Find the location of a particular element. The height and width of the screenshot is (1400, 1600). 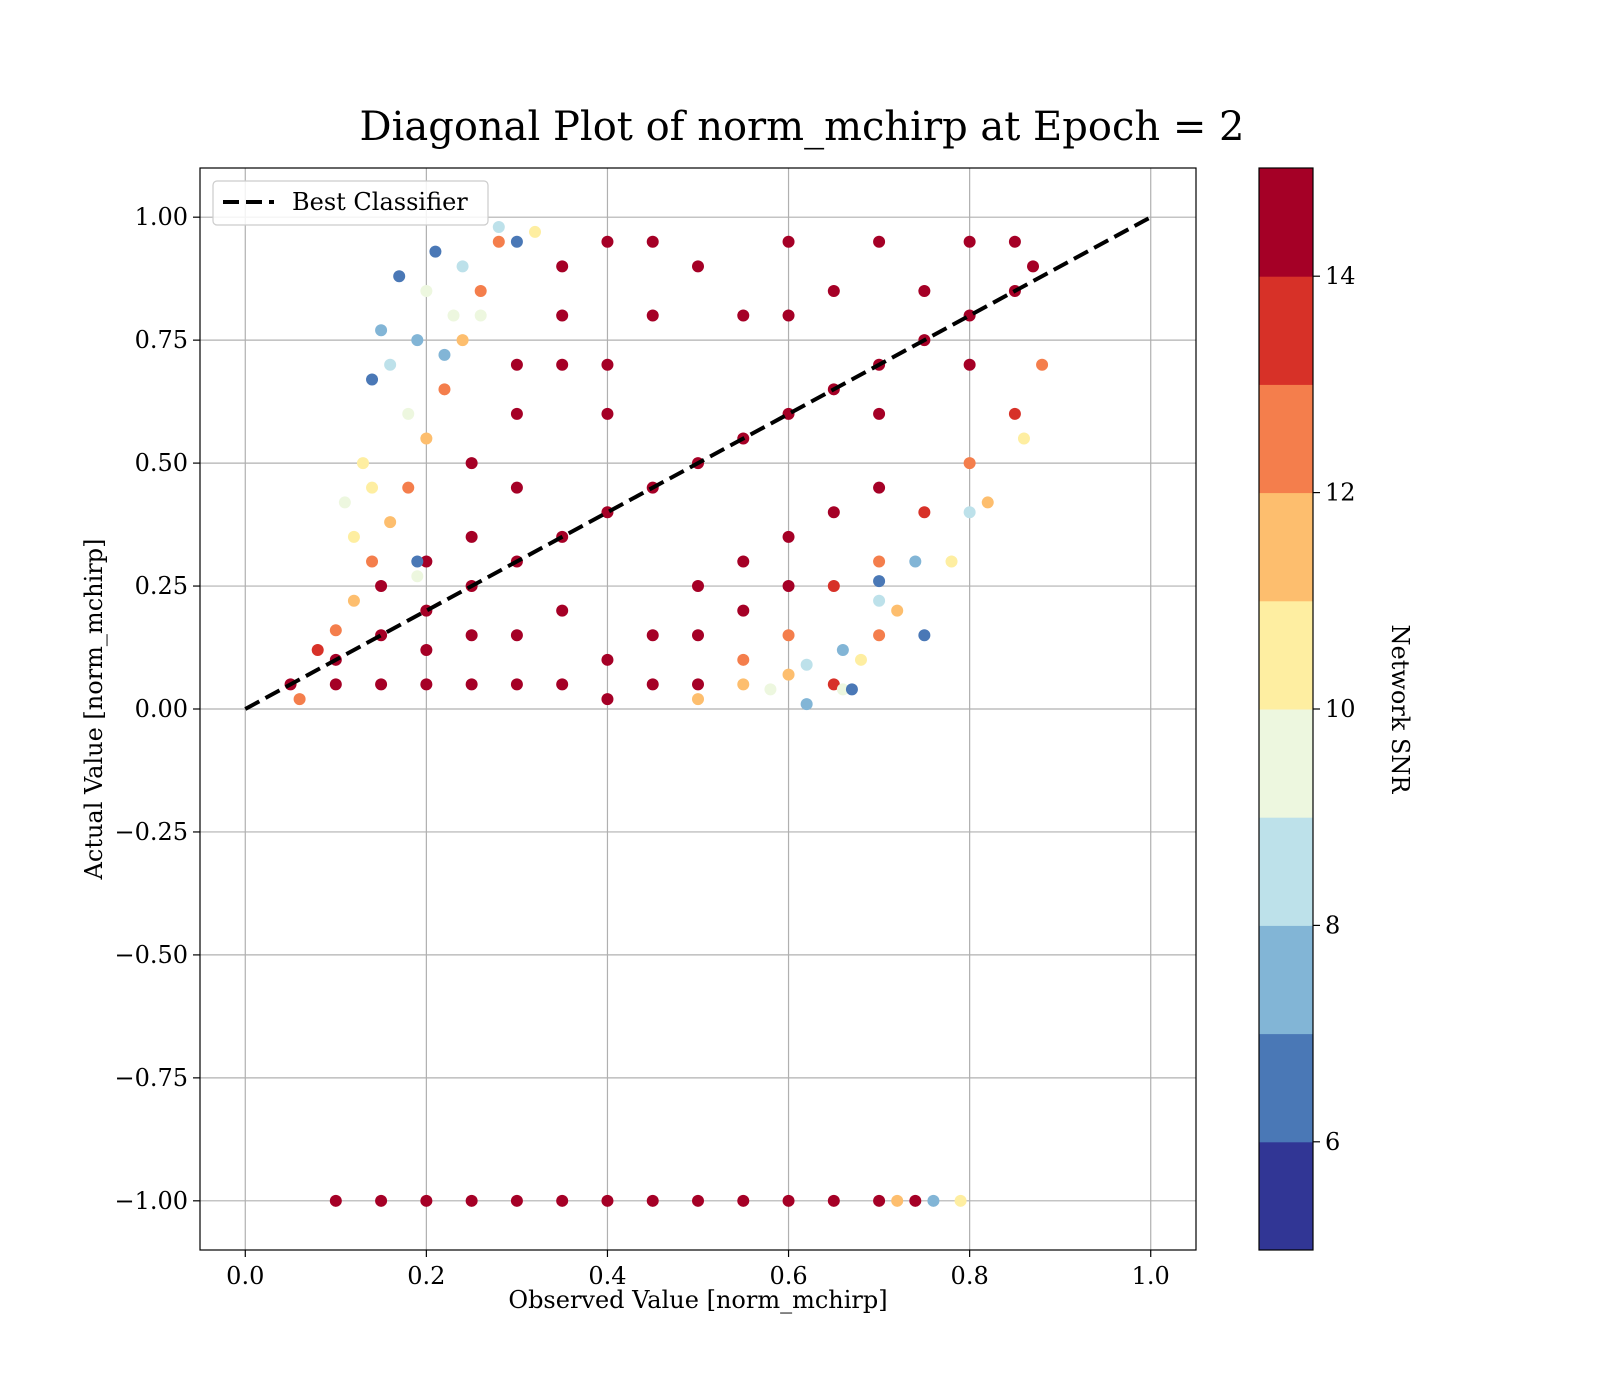

x-tick-label: 0.6 is located at coordinates (788, 1276).